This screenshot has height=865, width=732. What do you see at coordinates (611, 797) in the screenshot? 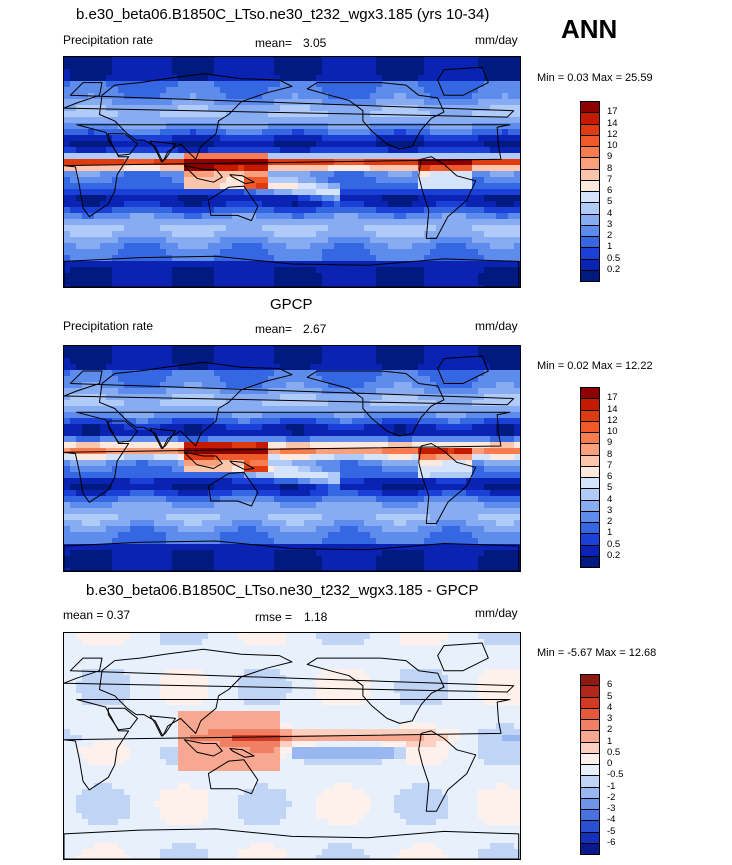
I see `colorbar-tick-label: -2` at bounding box center [611, 797].